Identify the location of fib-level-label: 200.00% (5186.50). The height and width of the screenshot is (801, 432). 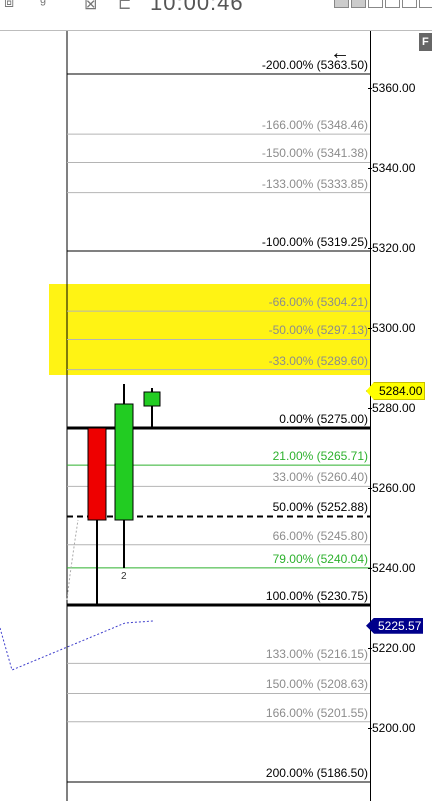
(316, 773).